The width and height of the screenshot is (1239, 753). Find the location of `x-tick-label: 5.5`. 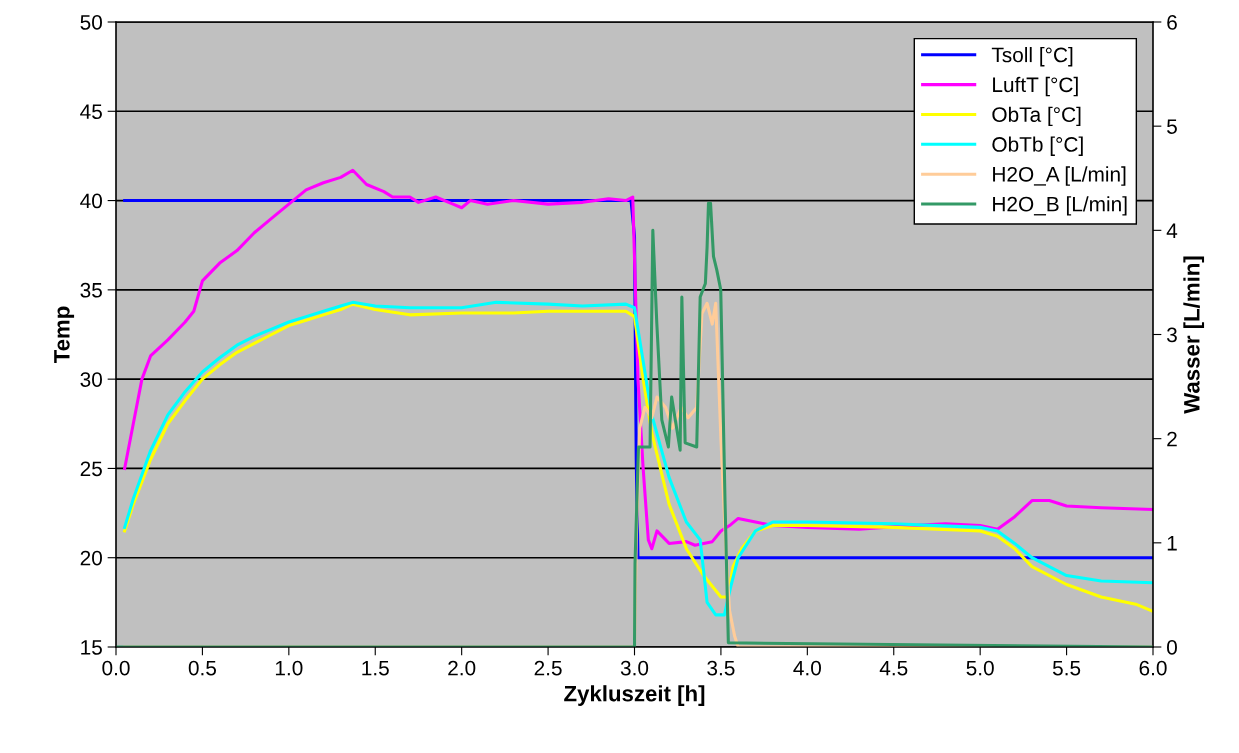

x-tick-label: 5.5 is located at coordinates (1066, 668).